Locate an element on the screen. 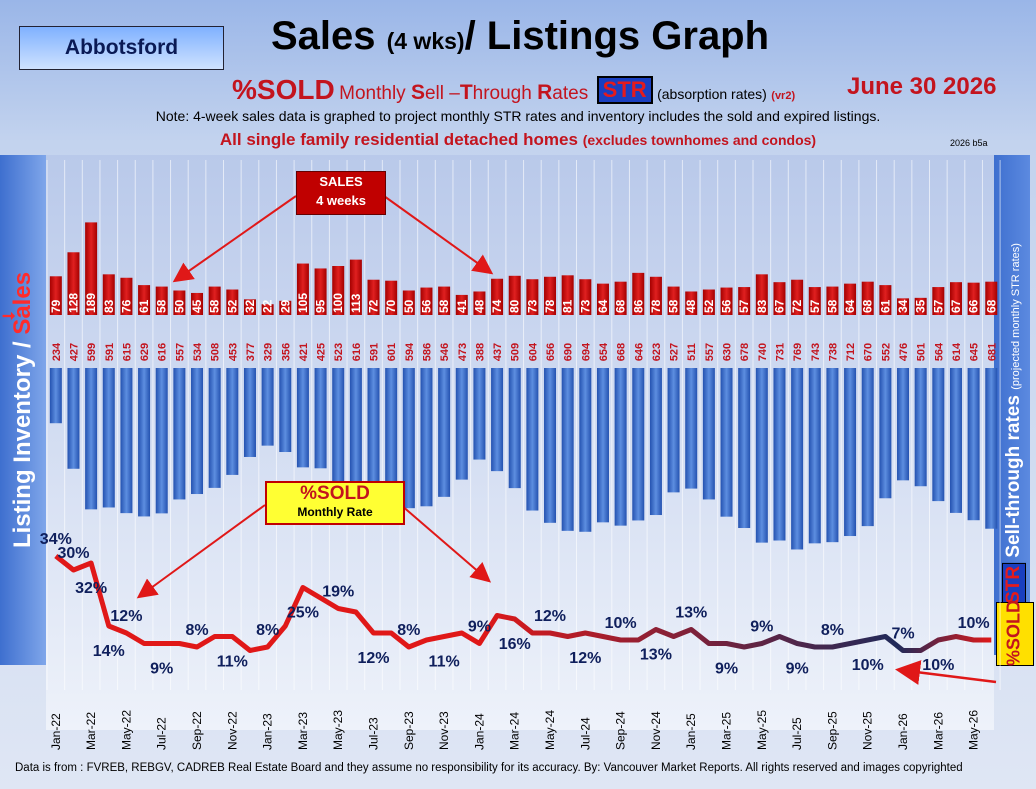  x-tick-label: Jan-25 is located at coordinates (691, 731).